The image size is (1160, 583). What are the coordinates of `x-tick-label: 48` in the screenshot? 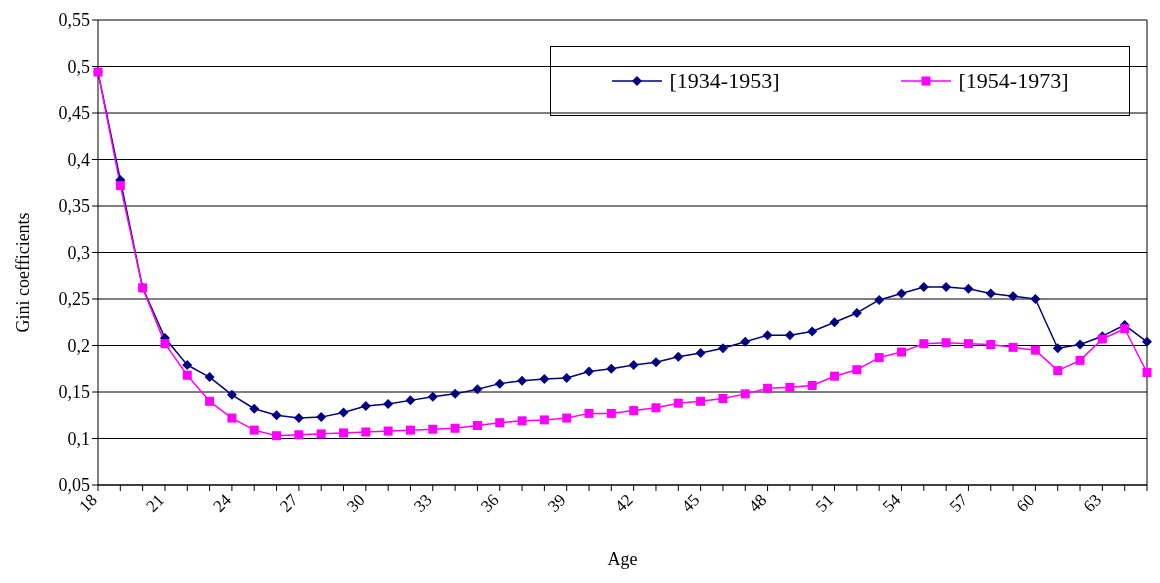 It's located at (757, 503).